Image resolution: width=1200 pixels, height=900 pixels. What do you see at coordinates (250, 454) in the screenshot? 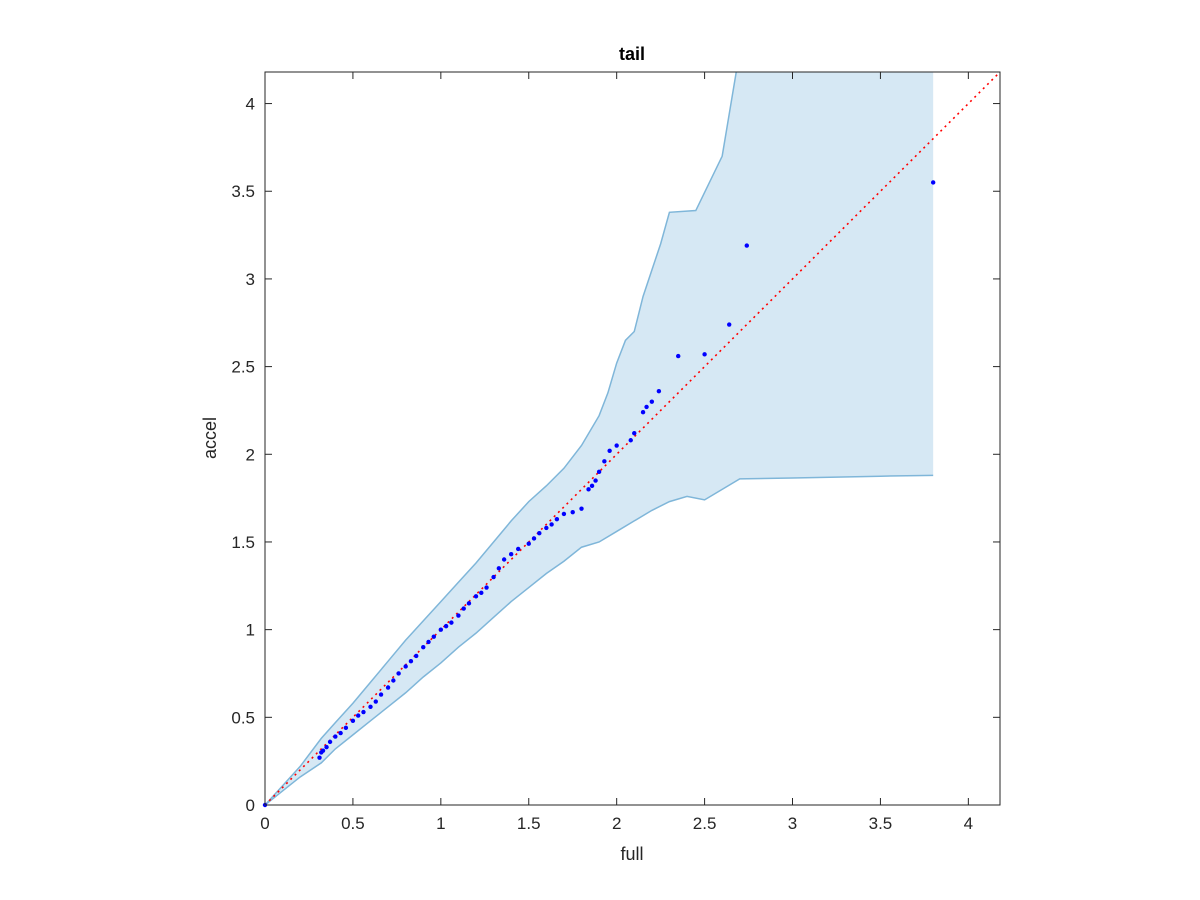
I see `y-tick-label: 2` at bounding box center [250, 454].